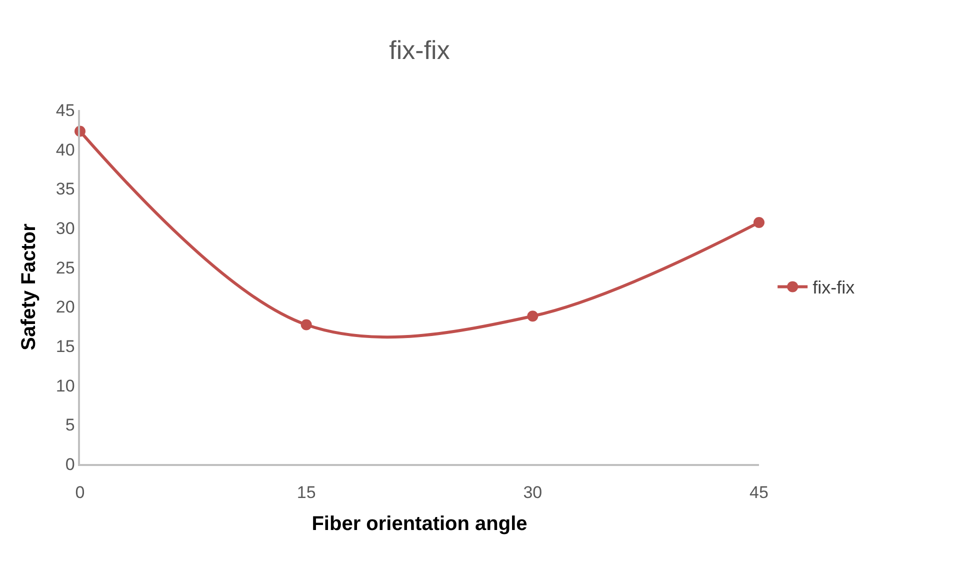 The height and width of the screenshot is (582, 954). What do you see at coordinates (65, 150) in the screenshot?
I see `y-tick-label: 40` at bounding box center [65, 150].